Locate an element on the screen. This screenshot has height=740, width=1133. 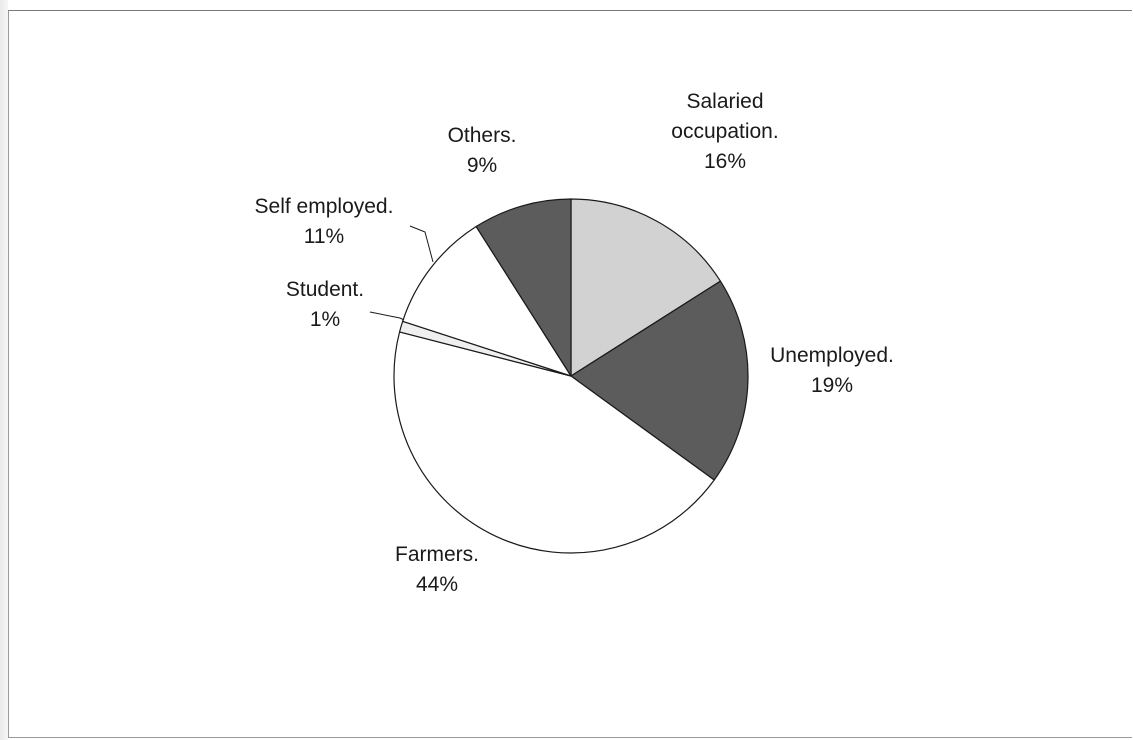
slice-percent-label: 16% is located at coordinates (725, 161).